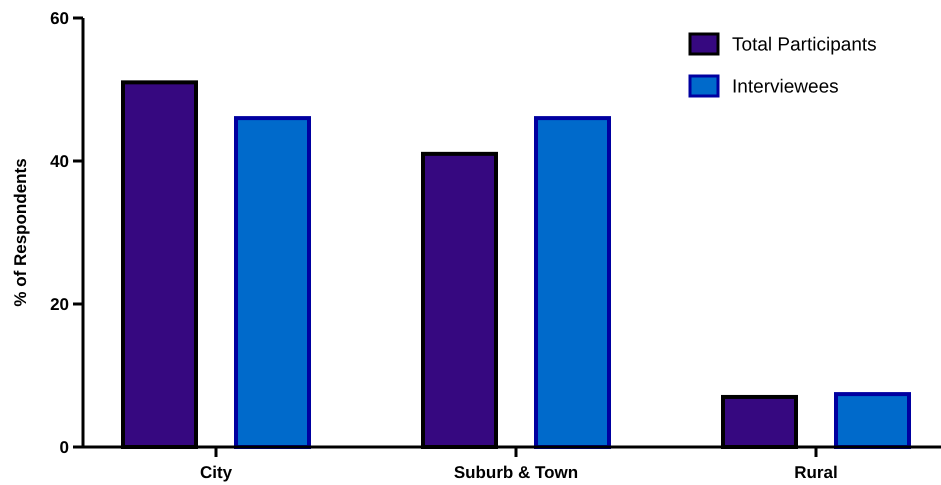 This screenshot has width=941, height=485. Describe the element at coordinates (20, 232) in the screenshot. I see `y-axis-title: % of Respondents` at that location.